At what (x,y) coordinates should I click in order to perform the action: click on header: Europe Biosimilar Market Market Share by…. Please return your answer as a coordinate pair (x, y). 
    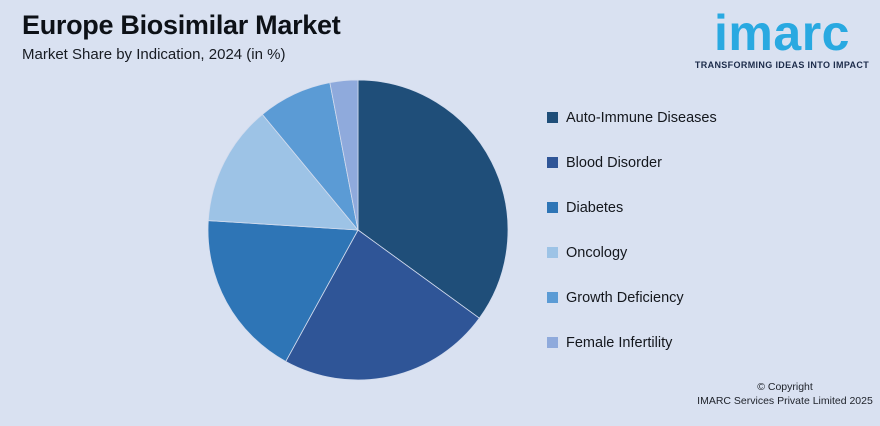
    Looking at the image, I should click on (181, 37).